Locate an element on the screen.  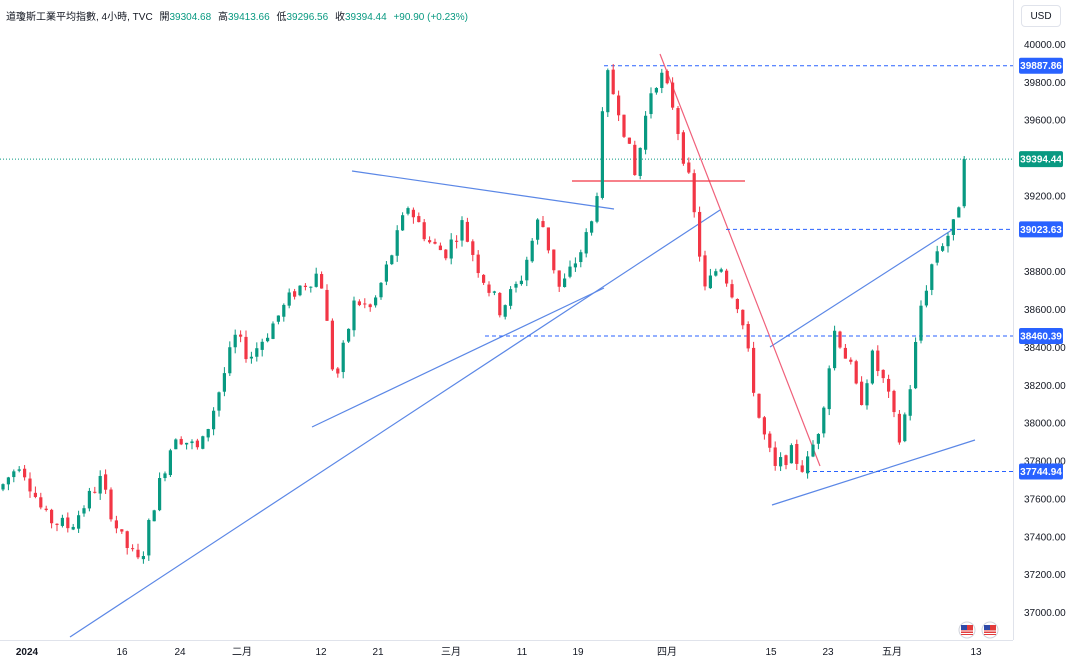
time-tick-label: 19 is located at coordinates (578, 652).